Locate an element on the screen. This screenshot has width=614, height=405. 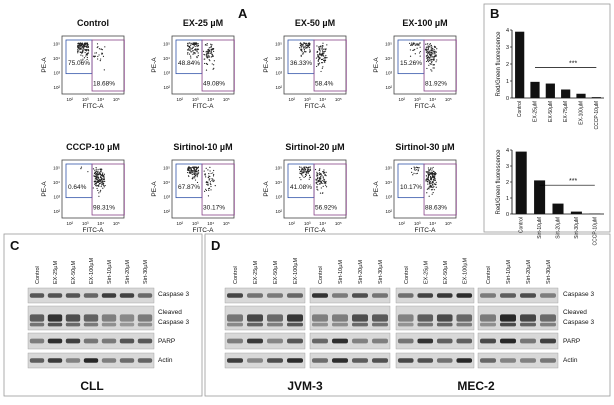
y-tick-label: 3 is located at coordinates (507, 167).